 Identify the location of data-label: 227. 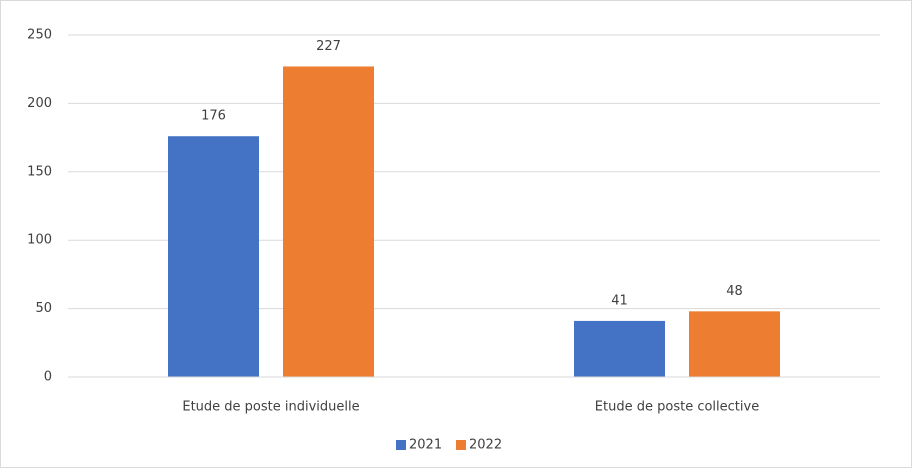
(328, 46).